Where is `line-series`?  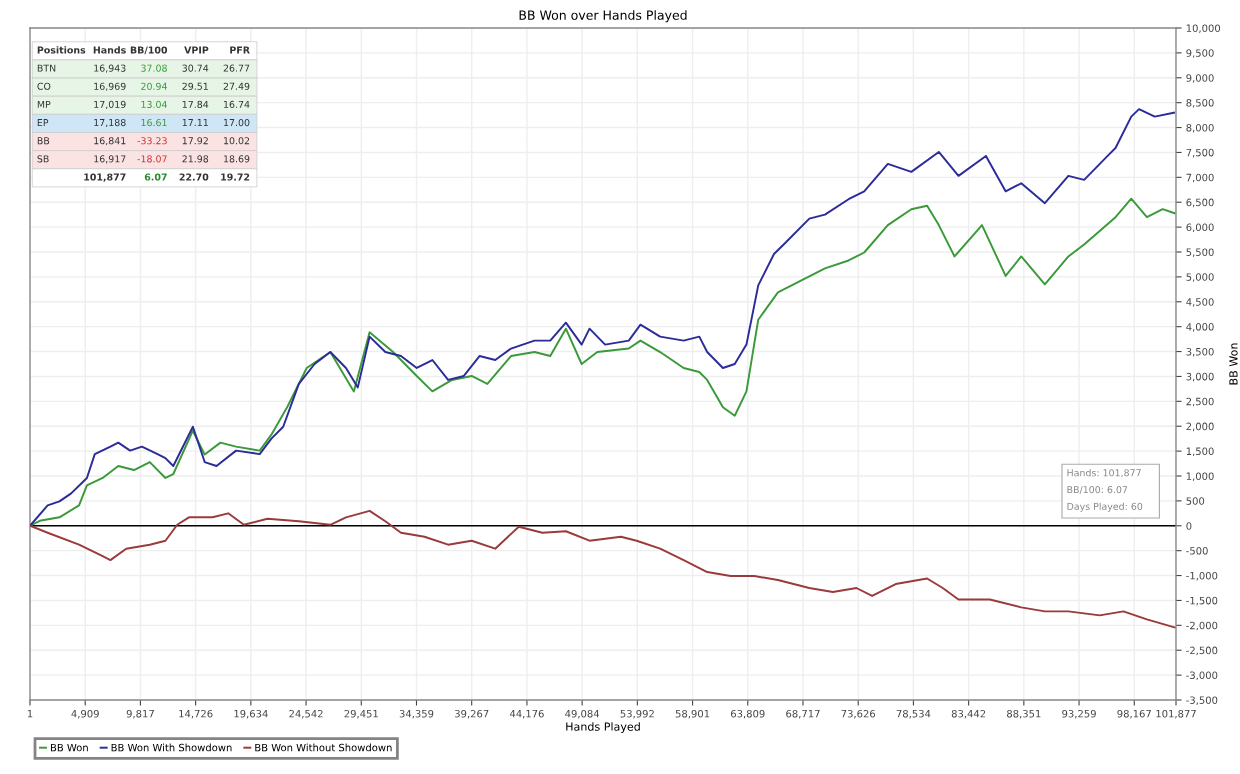
line-series is located at coordinates (603, 569).